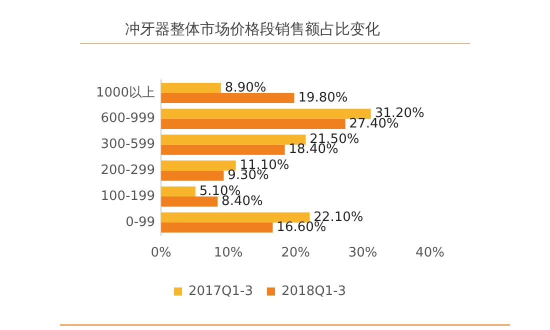 This screenshot has width=550, height=330. What do you see at coordinates (245, 88) in the screenshot?
I see `data-label: 8.90%` at bounding box center [245, 88].